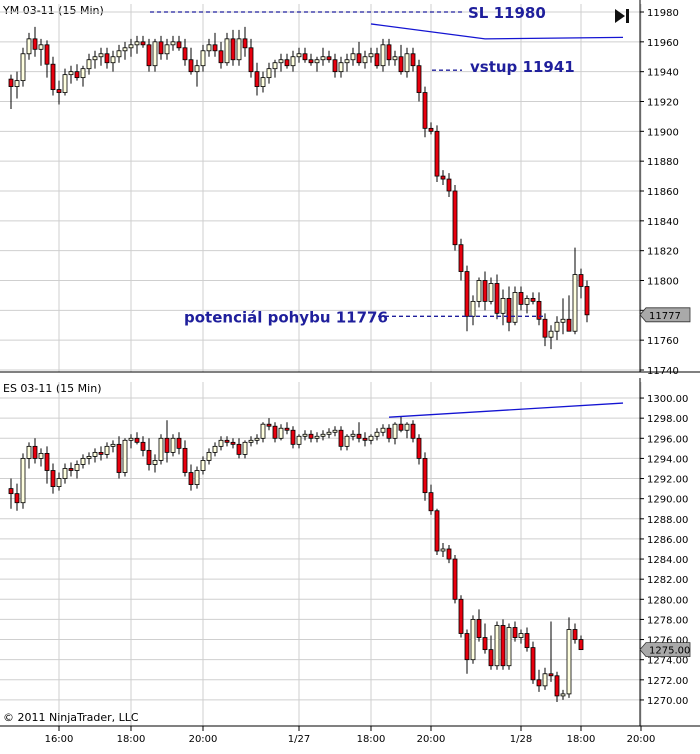 This screenshot has height=754, width=700. I want to click on y-tick-label: 1290.00, so click(667, 500).